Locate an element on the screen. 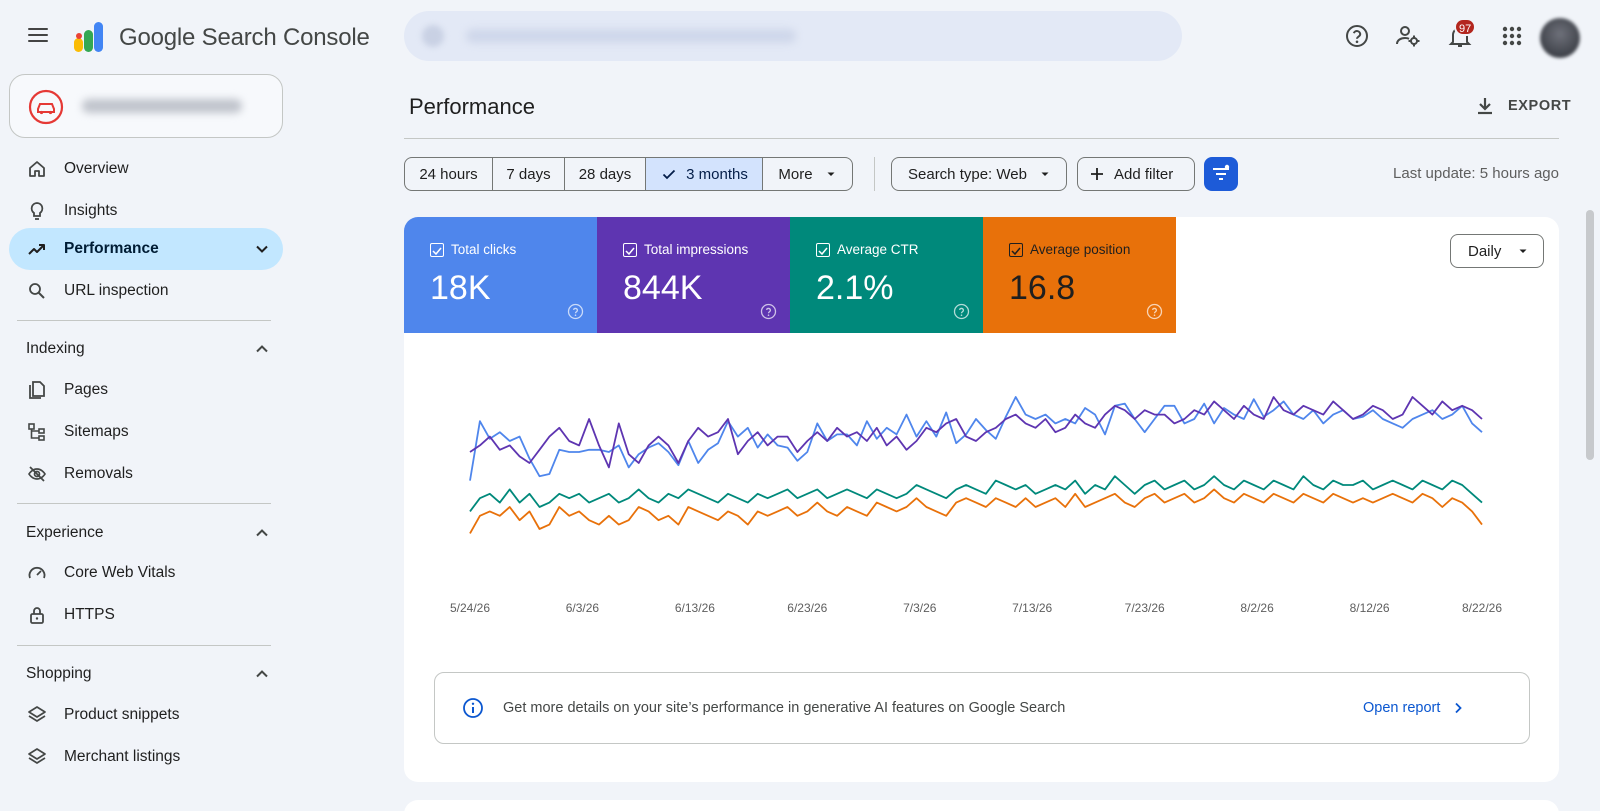 Image resolution: width=1600 pixels, height=811 pixels. sidebar-item-core-web-vitals: Core Web Vitals is located at coordinates (146, 573).